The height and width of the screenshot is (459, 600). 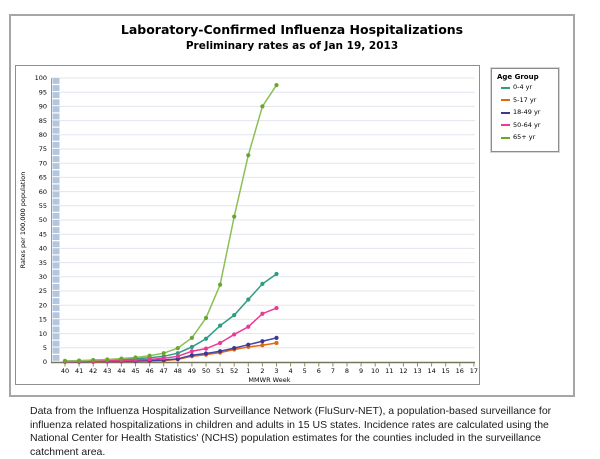 What do you see at coordinates (446, 371) in the screenshot?
I see `x-tick-label: 15` at bounding box center [446, 371].